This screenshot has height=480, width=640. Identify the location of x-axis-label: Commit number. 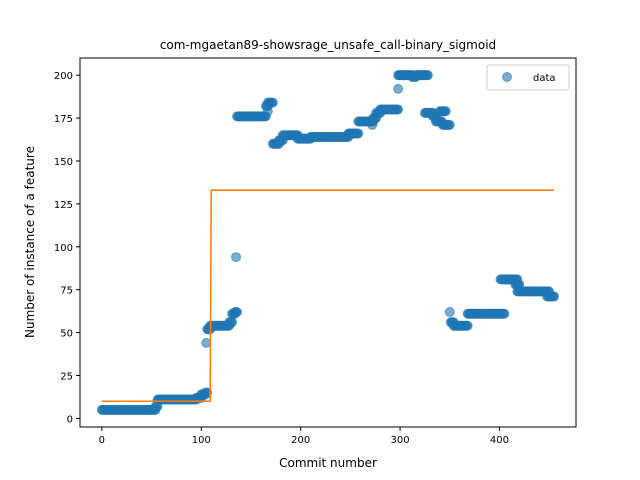
(328, 463).